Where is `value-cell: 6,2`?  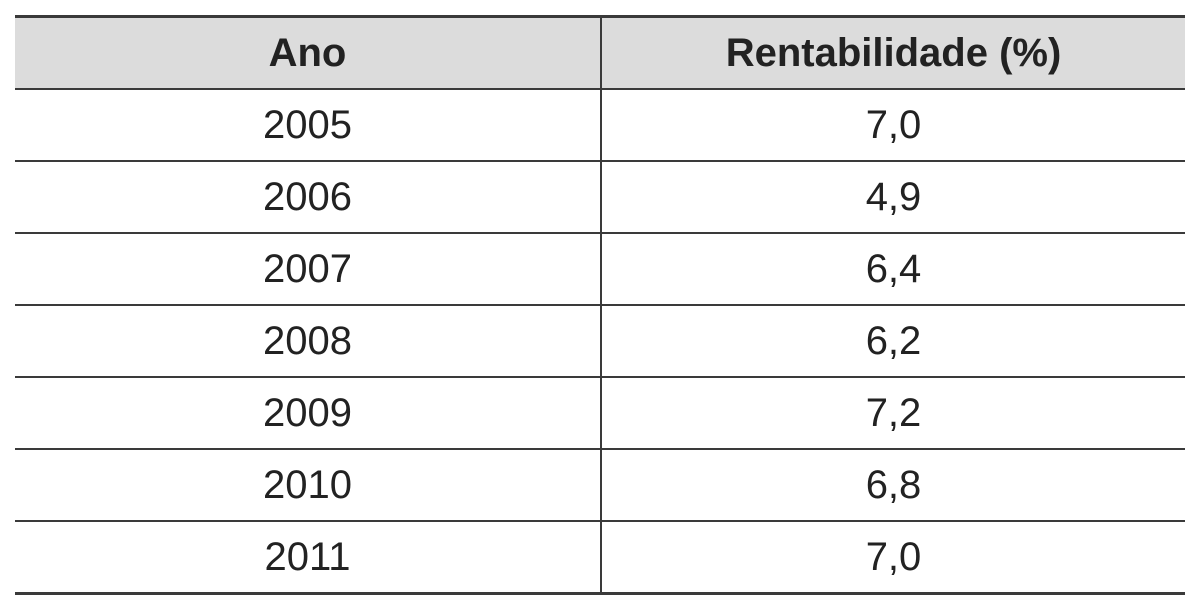 value-cell: 6,2 is located at coordinates (893, 341).